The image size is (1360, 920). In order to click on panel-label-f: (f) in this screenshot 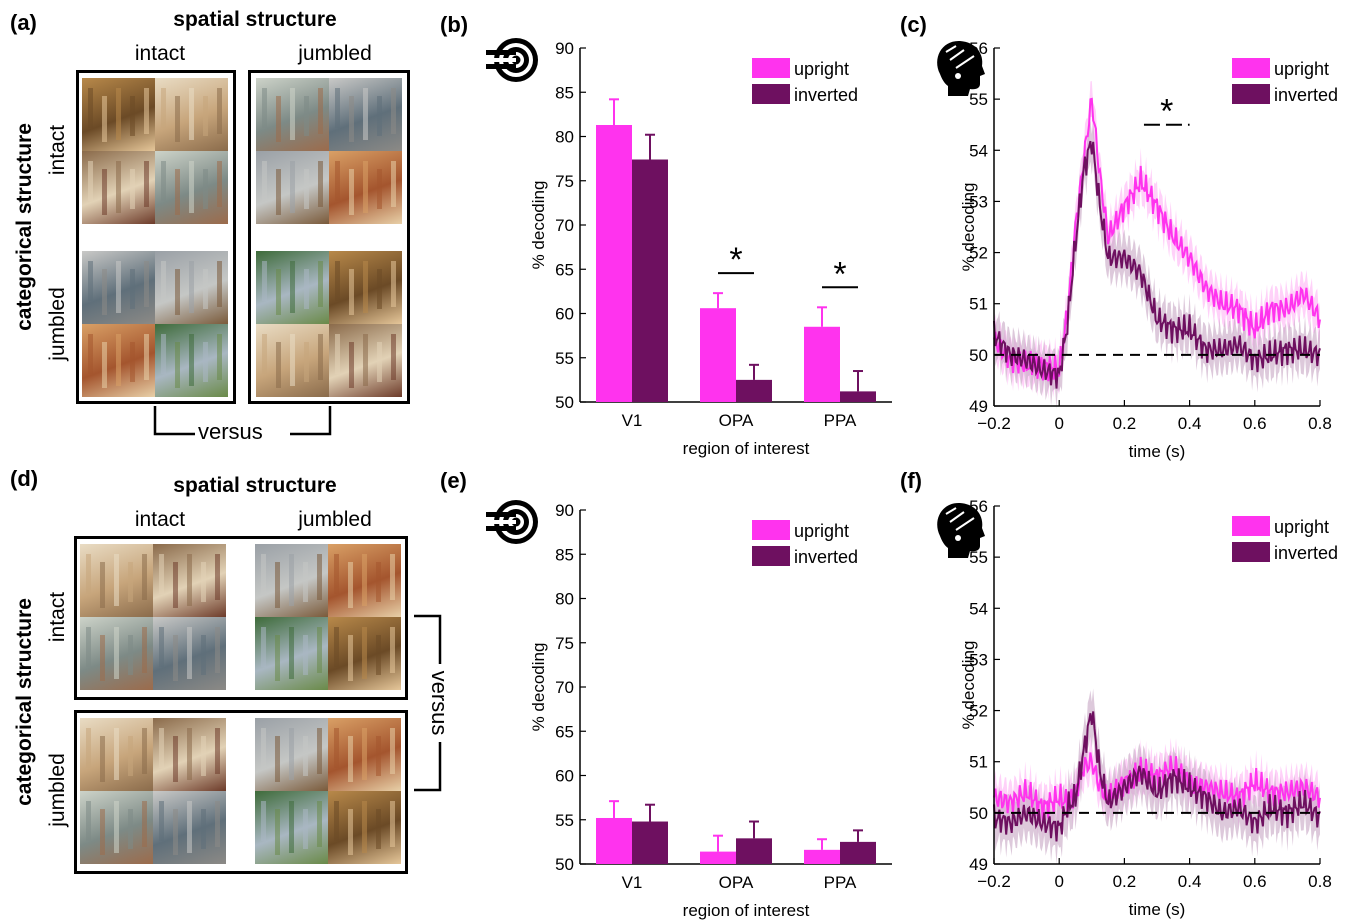, I will do `click(911, 480)`.